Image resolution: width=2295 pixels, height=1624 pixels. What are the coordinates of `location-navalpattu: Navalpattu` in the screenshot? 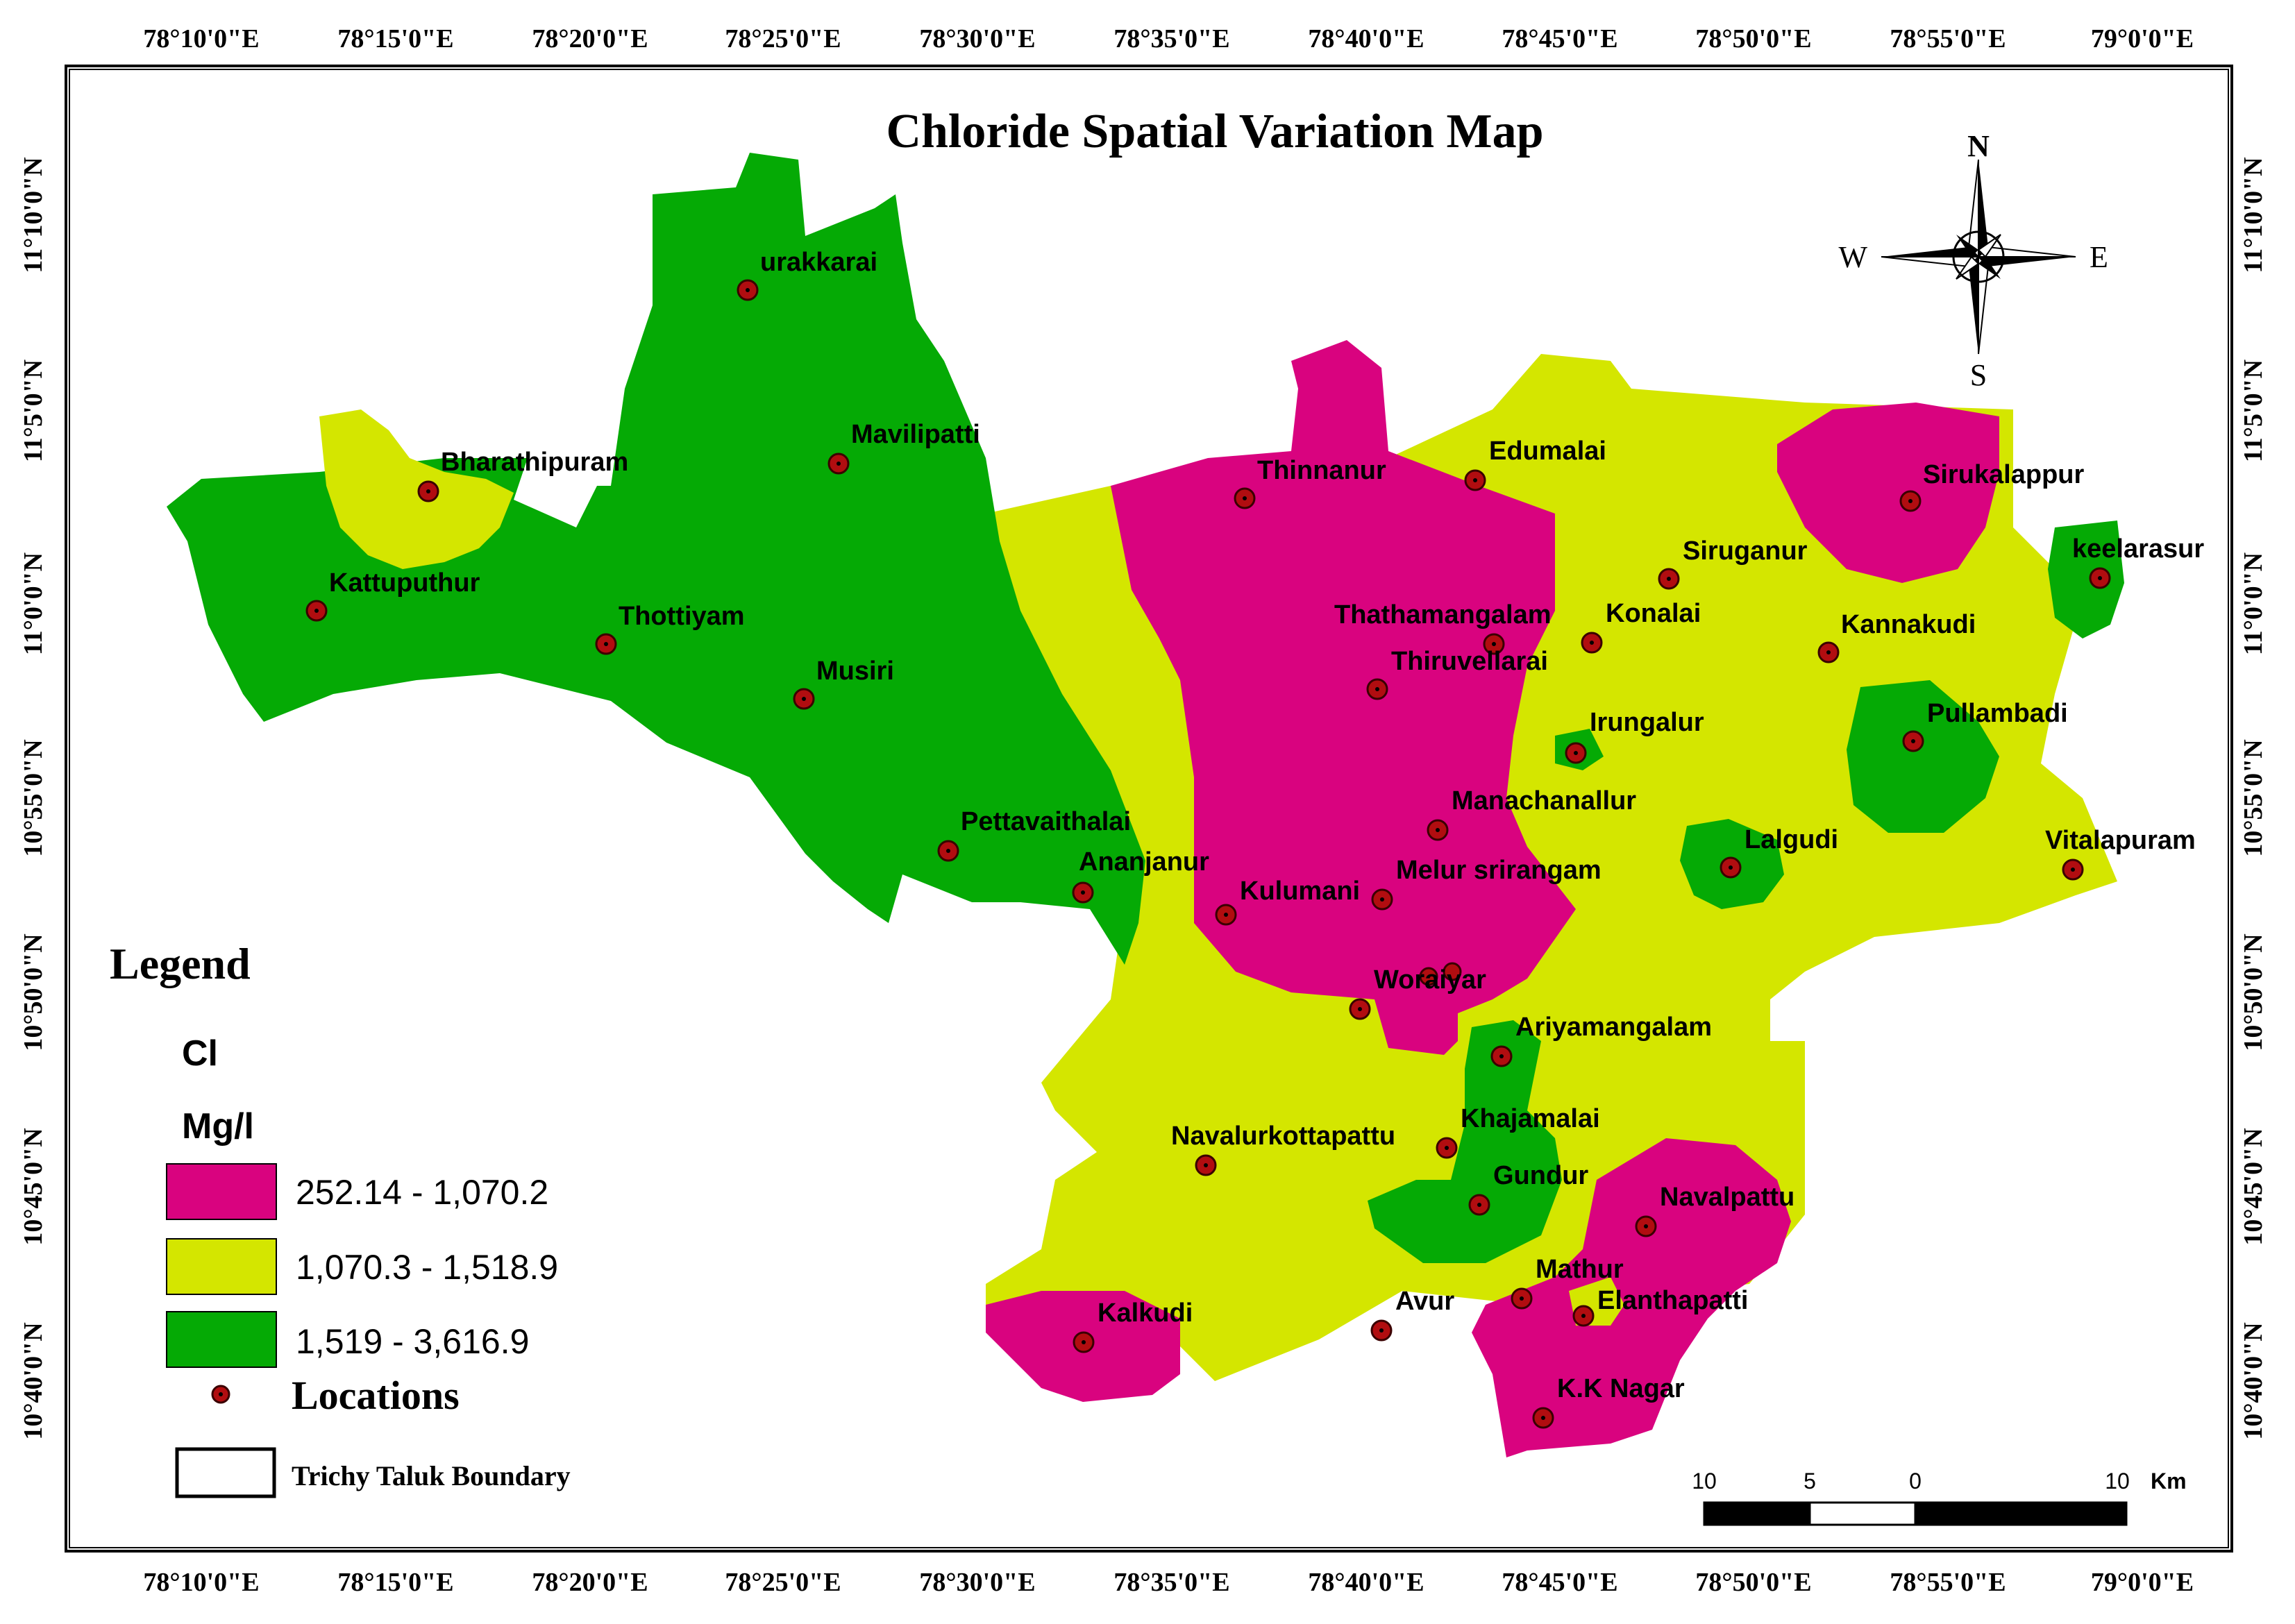 It's located at (1715, 1210).